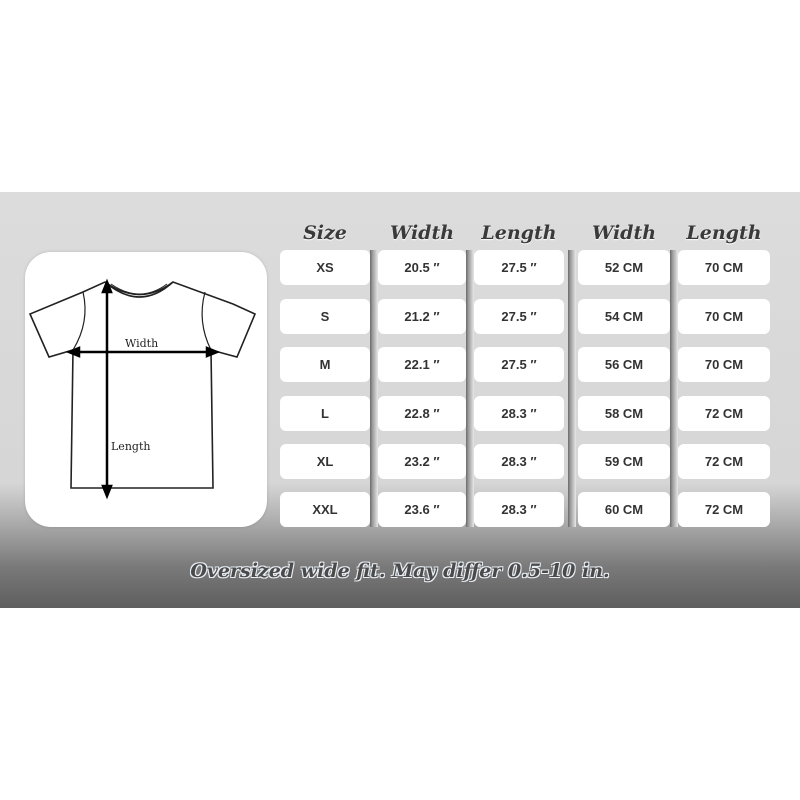  Describe the element at coordinates (422, 316) in the screenshot. I see `table-cell: 21.2 ″` at that location.